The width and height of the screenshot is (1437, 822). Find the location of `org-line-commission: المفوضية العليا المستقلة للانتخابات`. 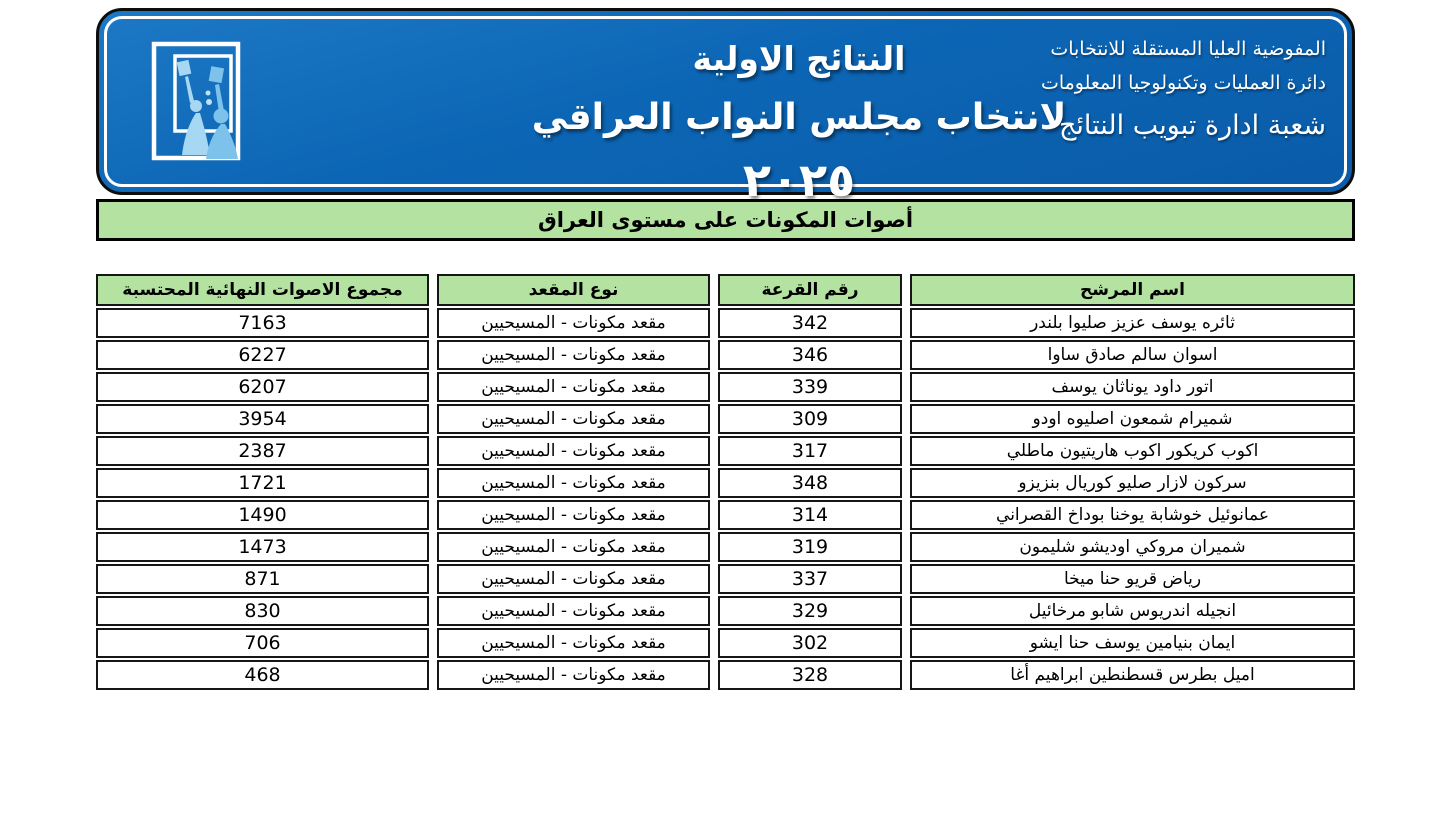

org-line-commission: المفوضية العليا المستقلة للانتخابات is located at coordinates (1188, 49).